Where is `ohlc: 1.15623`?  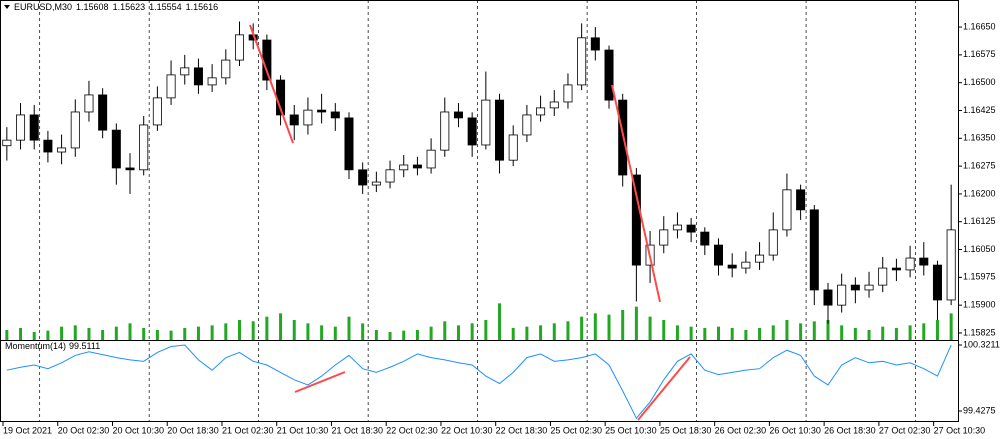 ohlc: 1.15623 is located at coordinates (129, 7).